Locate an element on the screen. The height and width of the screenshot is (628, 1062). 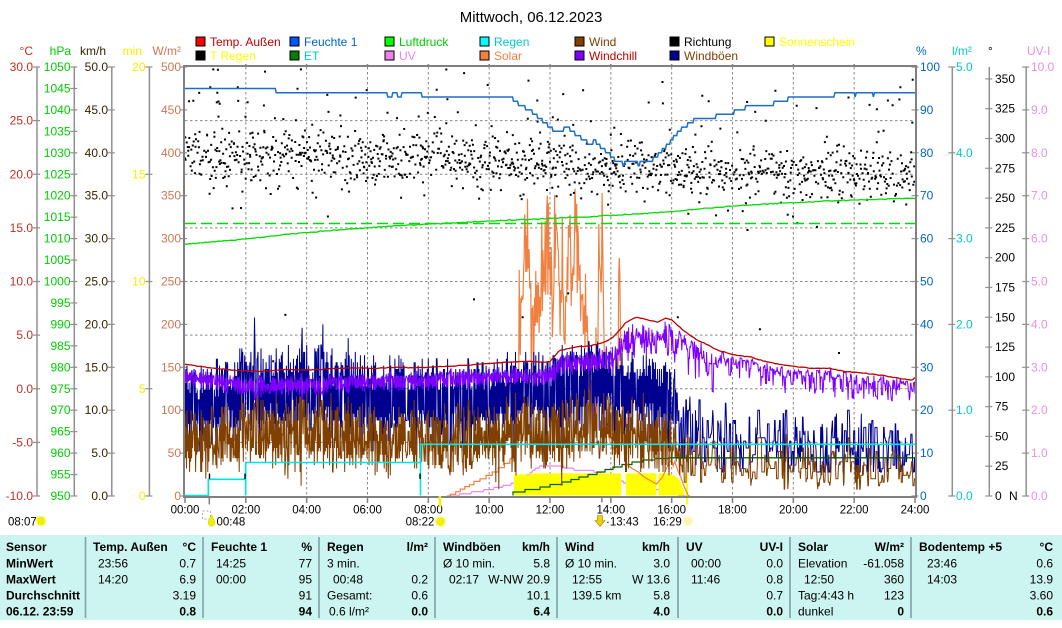
svg-text: l/m² is located at coordinates (417, 547).